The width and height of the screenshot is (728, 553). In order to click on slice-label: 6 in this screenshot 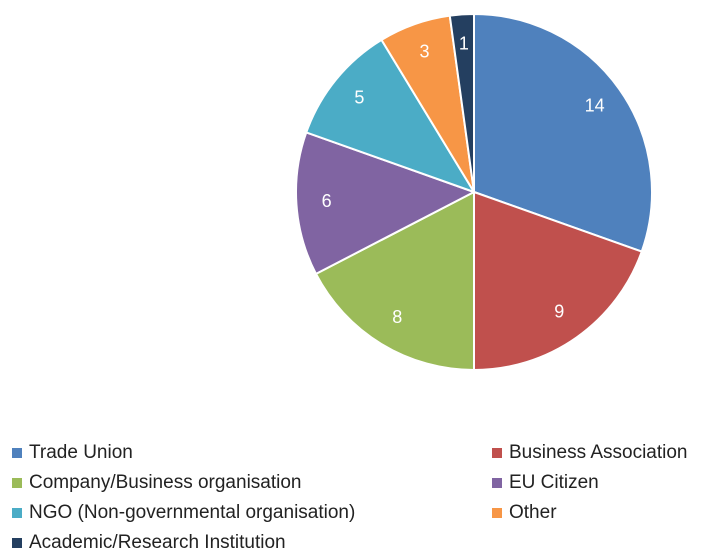, I will do `click(327, 201)`.